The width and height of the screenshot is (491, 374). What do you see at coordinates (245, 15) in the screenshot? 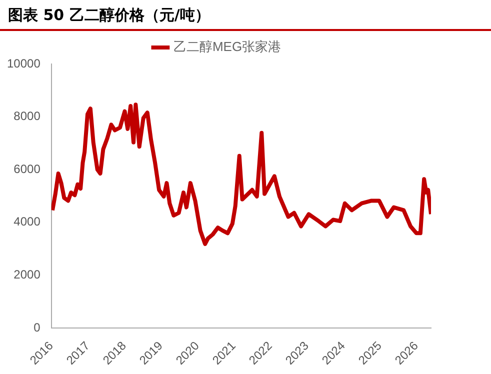
I see `chart-title: 图表 50 乙二醇价格（元/吨）` at bounding box center [245, 15].